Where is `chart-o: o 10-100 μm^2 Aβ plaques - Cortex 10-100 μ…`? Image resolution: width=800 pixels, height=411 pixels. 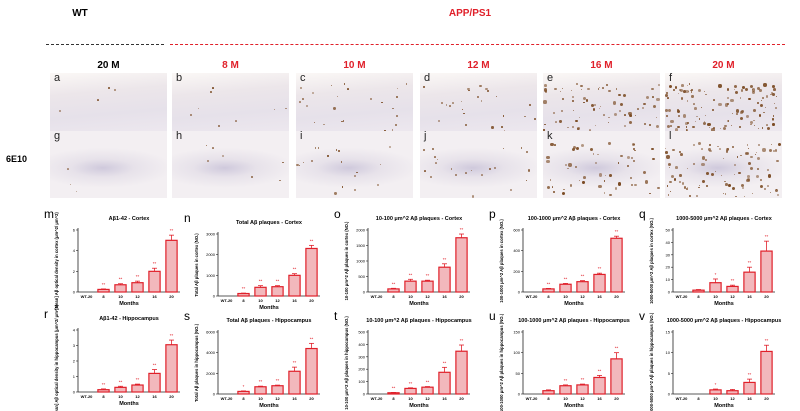
chart-o: o 10-100 μm^2 Aβ plaques - Cortex 10-100 μ… is located at coordinates (402, 257).